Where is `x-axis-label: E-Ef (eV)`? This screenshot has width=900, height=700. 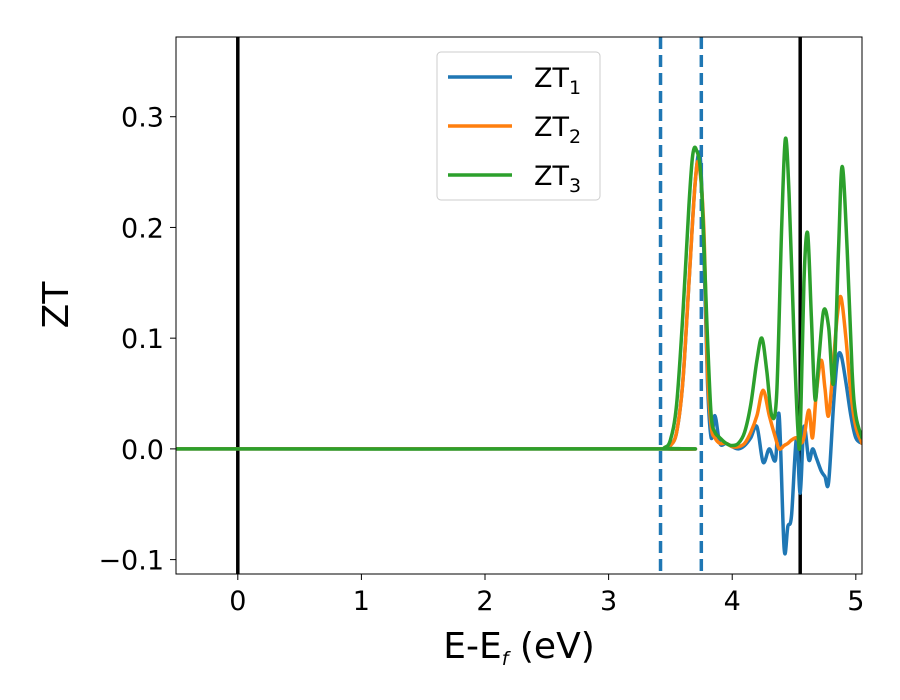 x-axis-label: E-Ef (eV) is located at coordinates (519, 648).